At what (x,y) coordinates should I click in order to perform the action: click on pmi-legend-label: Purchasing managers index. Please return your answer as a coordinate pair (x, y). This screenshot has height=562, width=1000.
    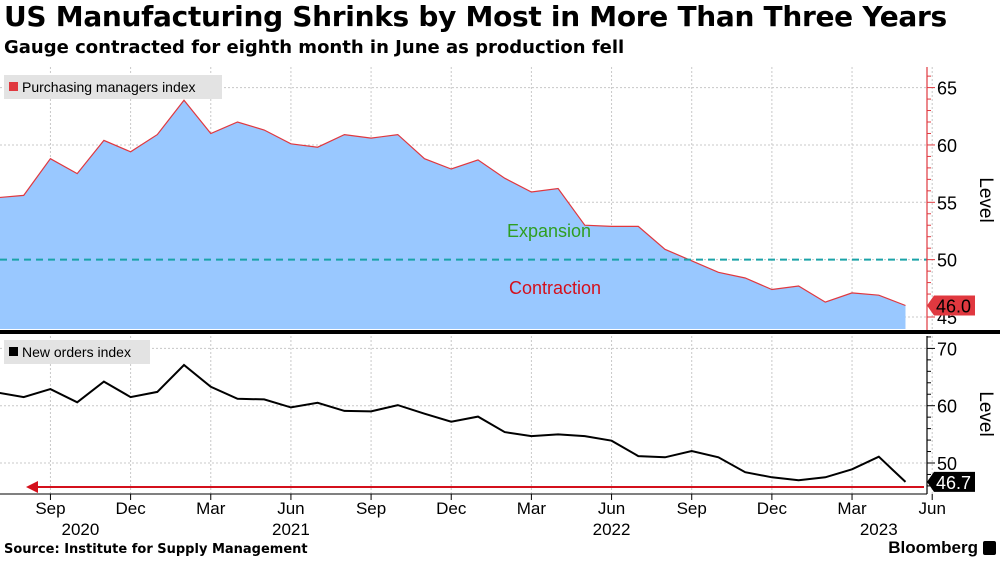
    Looking at the image, I should click on (109, 87).